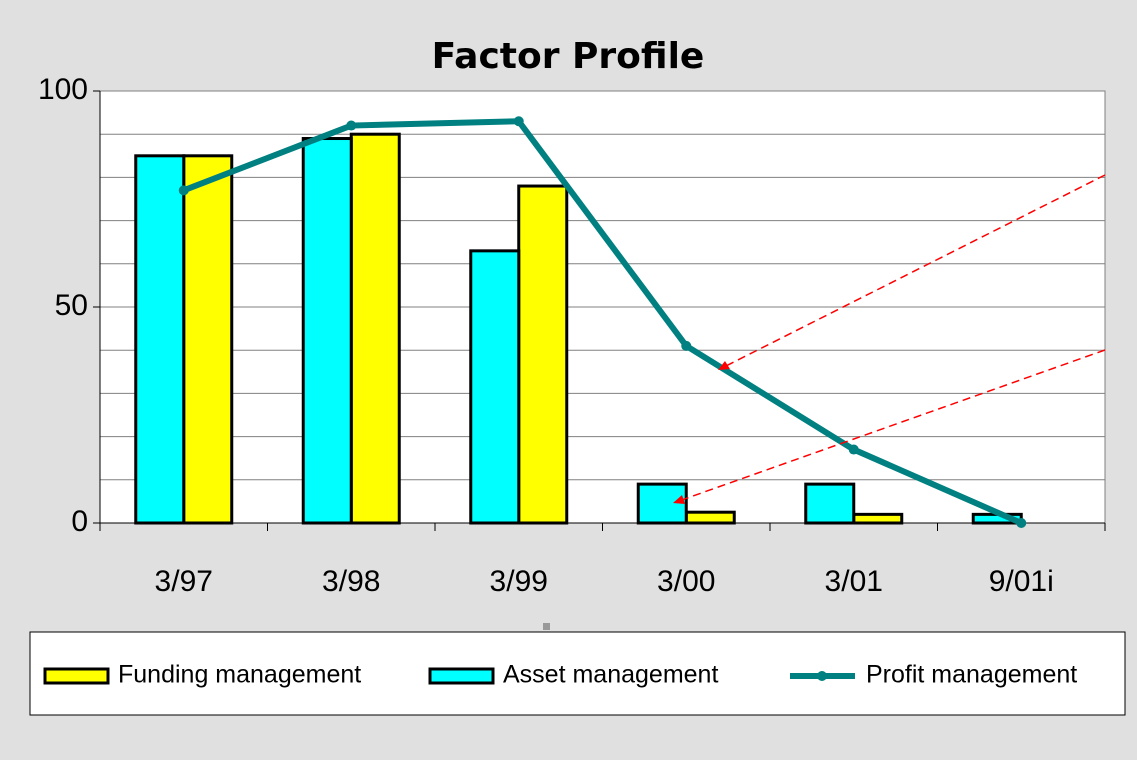 The height and width of the screenshot is (760, 1137). What do you see at coordinates (686, 581) in the screenshot?
I see `x-tick-label: 3/00` at bounding box center [686, 581].